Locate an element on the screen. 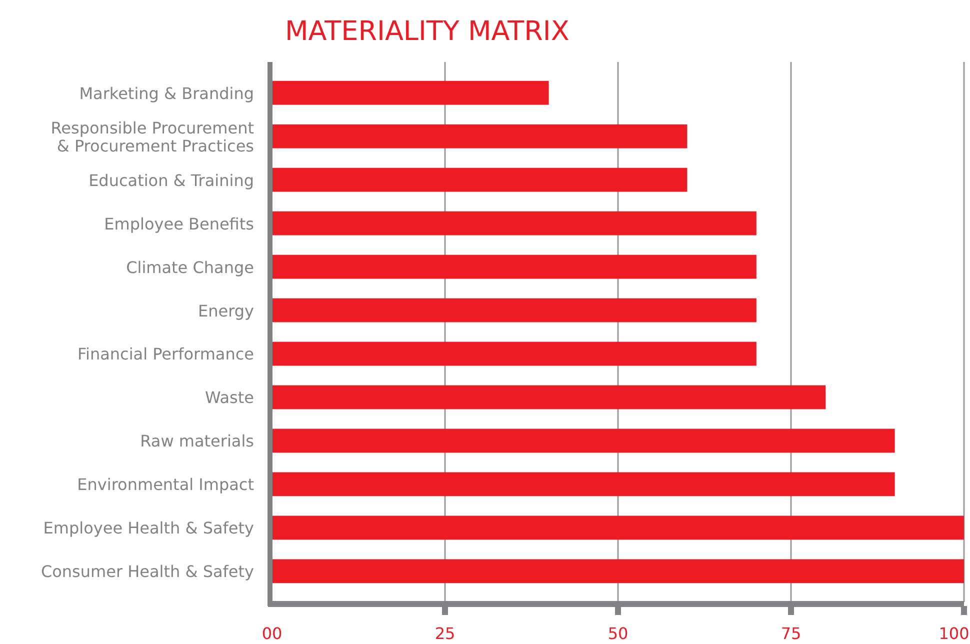  y-tick-label: Marketing & Branding is located at coordinates (166, 93).